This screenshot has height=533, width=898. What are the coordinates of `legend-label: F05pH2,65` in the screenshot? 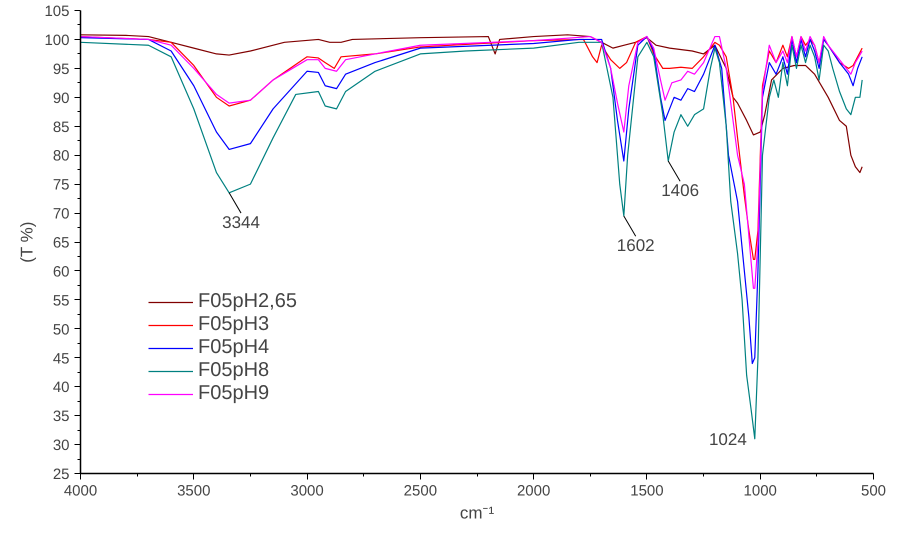 It's located at (247, 301).